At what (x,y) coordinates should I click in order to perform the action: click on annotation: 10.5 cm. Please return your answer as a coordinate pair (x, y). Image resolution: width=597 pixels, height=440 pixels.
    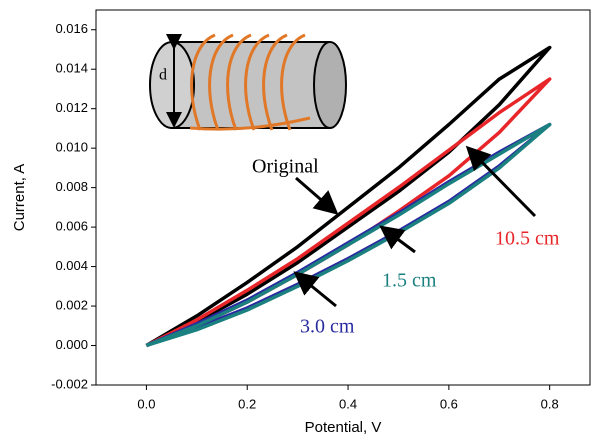
    Looking at the image, I should click on (527, 239).